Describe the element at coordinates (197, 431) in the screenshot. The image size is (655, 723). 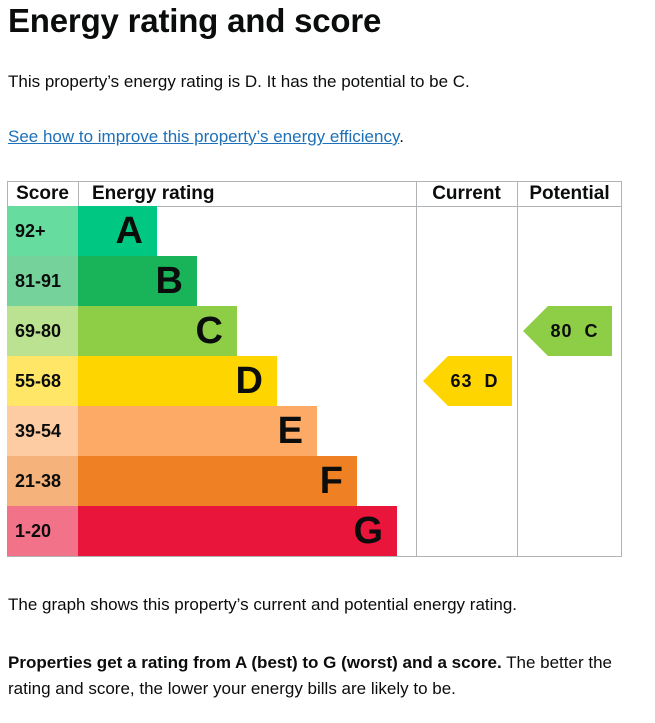
I see `rating-bar-e: E` at that location.